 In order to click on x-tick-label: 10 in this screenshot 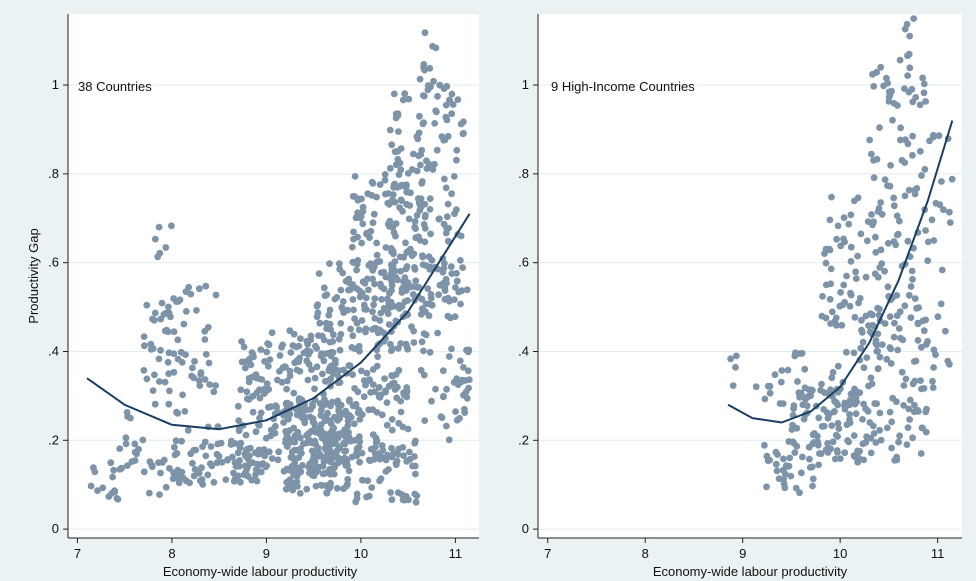, I will do `click(840, 553)`.